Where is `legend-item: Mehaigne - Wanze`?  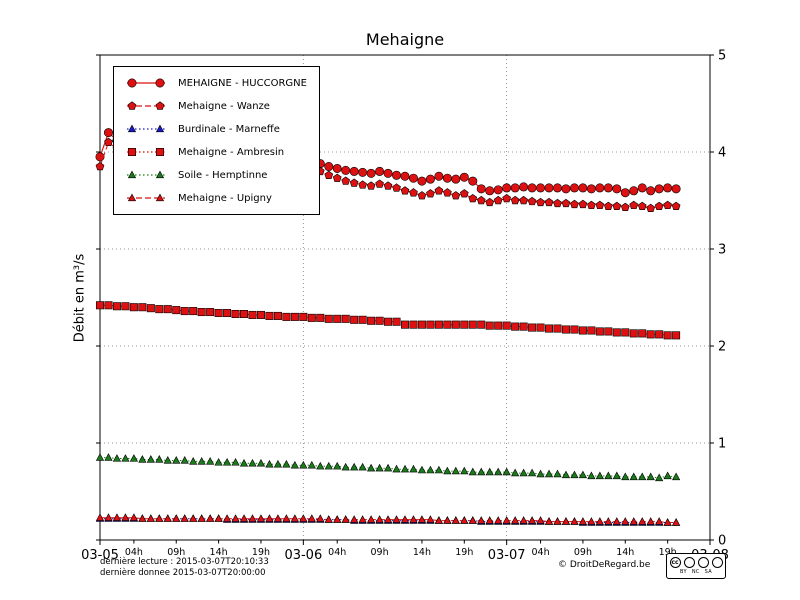
legend-item: Mehaigne - Wanze is located at coordinates (215, 106).